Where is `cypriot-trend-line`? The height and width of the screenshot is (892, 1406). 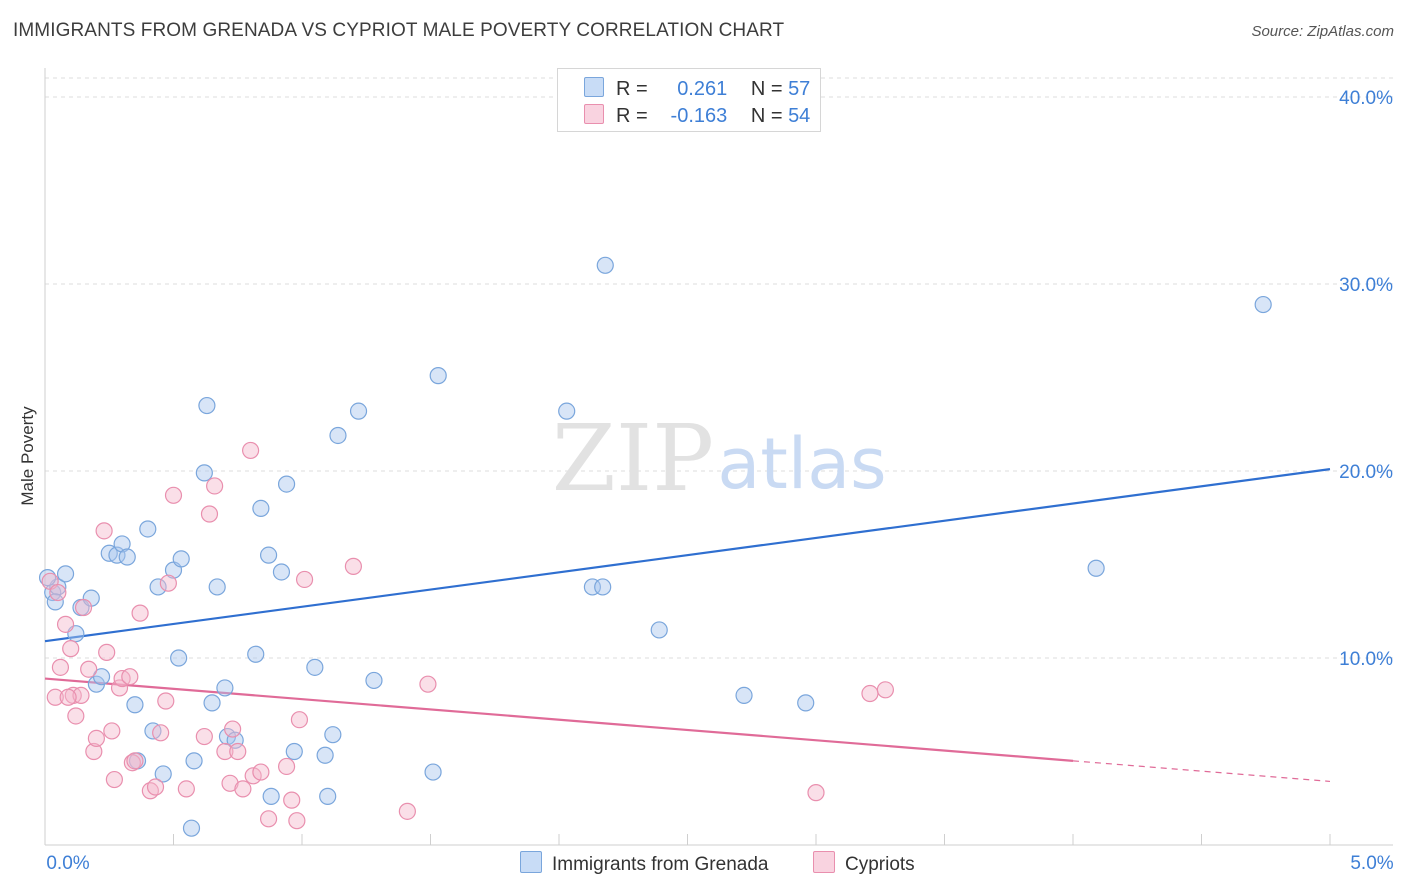
cypriot-trend-line is located at coordinates (559, 719).